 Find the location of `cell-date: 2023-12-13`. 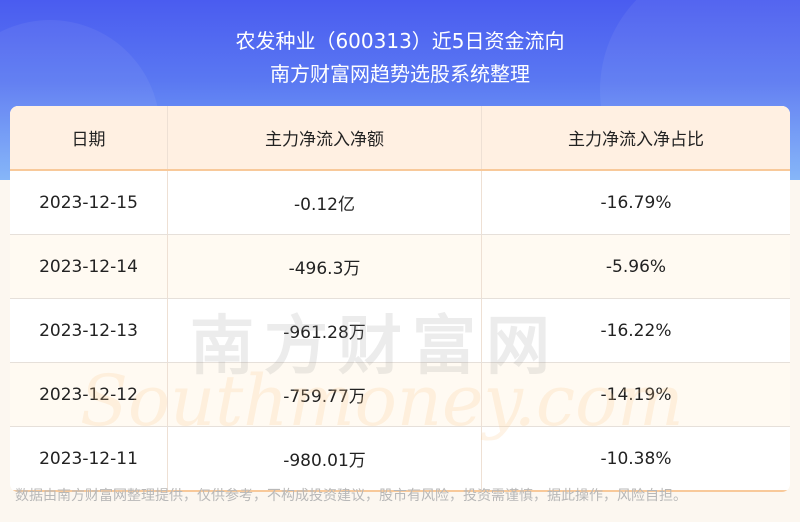

cell-date: 2023-12-13 is located at coordinates (89, 330).